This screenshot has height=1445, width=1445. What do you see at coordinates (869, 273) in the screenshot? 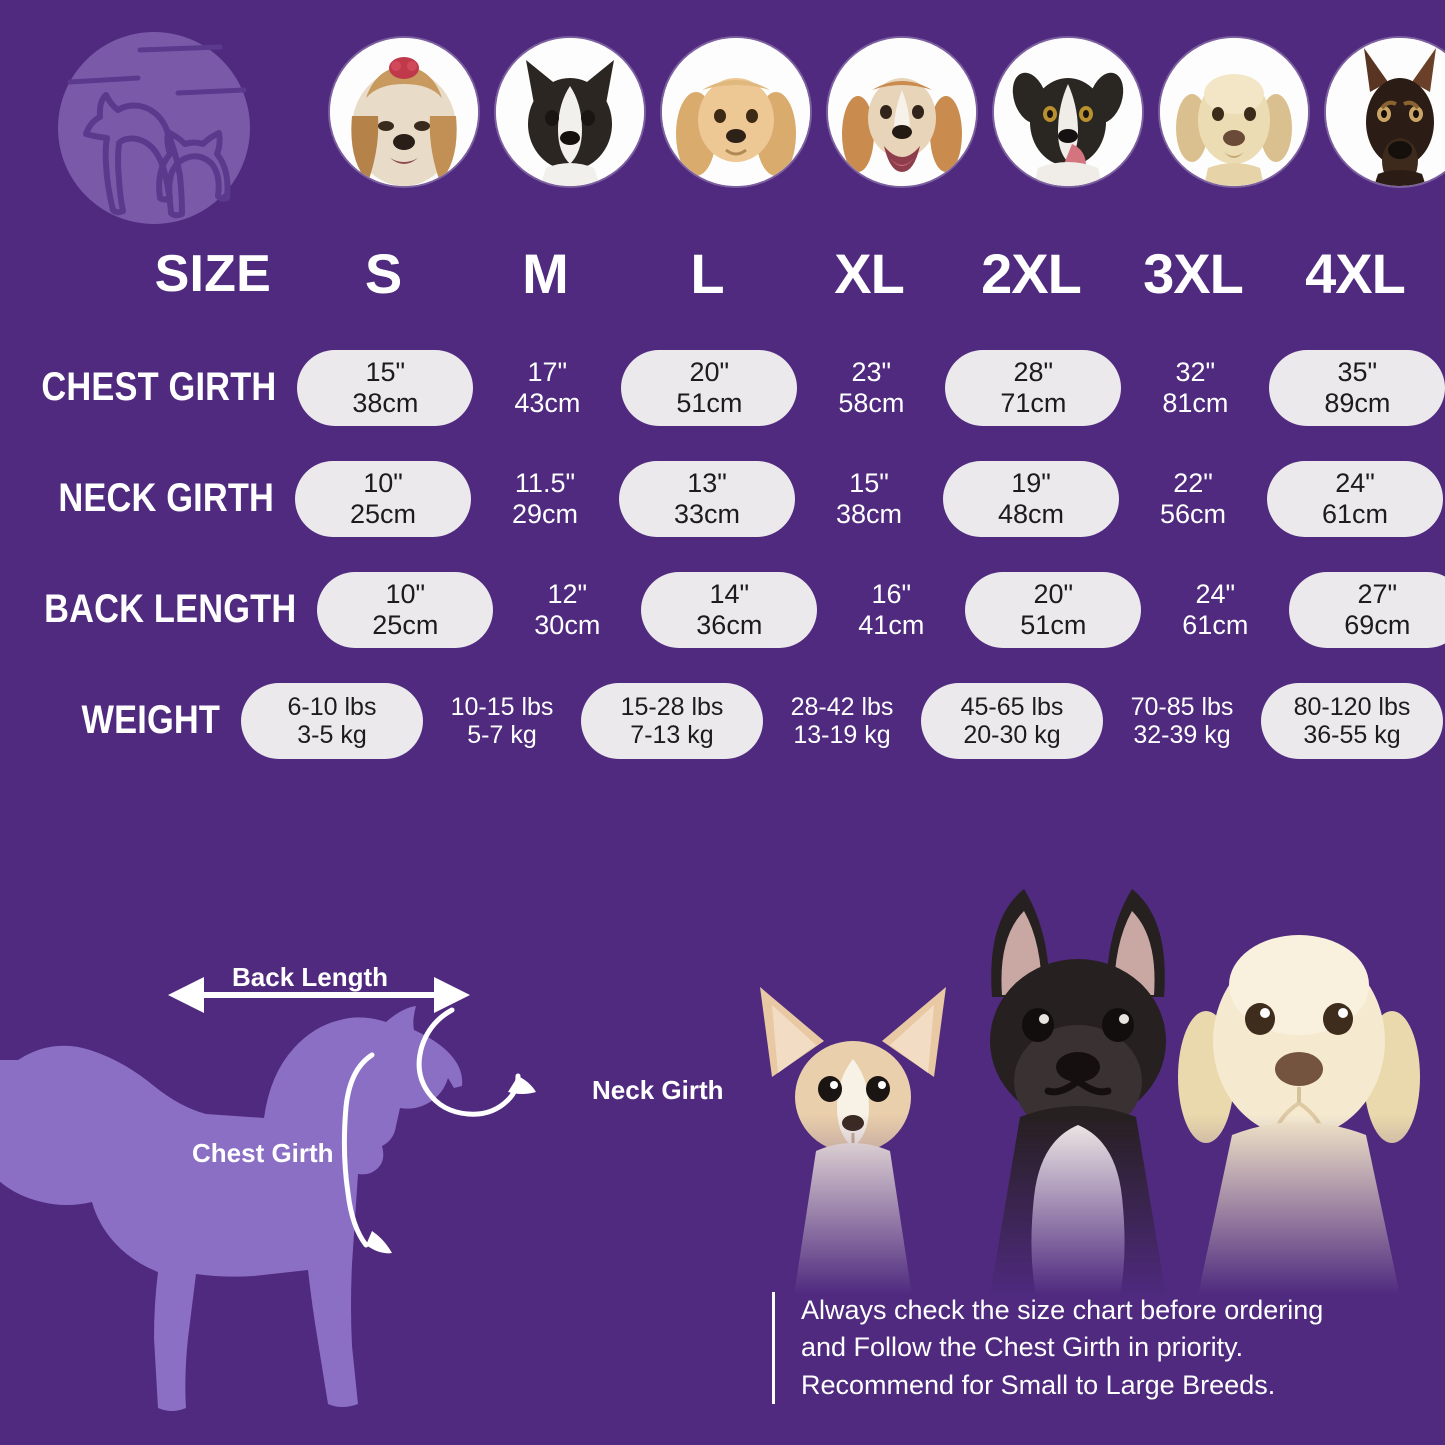
I see `size-header-xl: XL` at bounding box center [869, 273].